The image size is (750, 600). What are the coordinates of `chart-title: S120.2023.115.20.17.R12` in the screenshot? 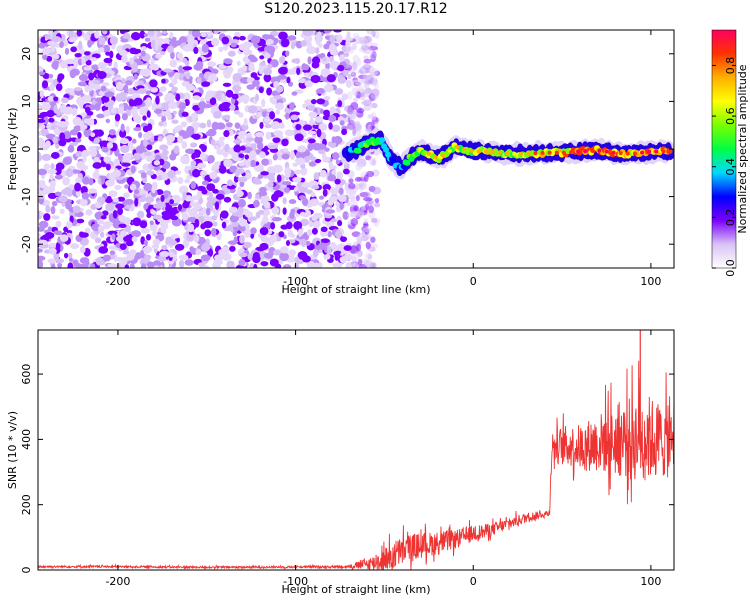 It's located at (356, 9).